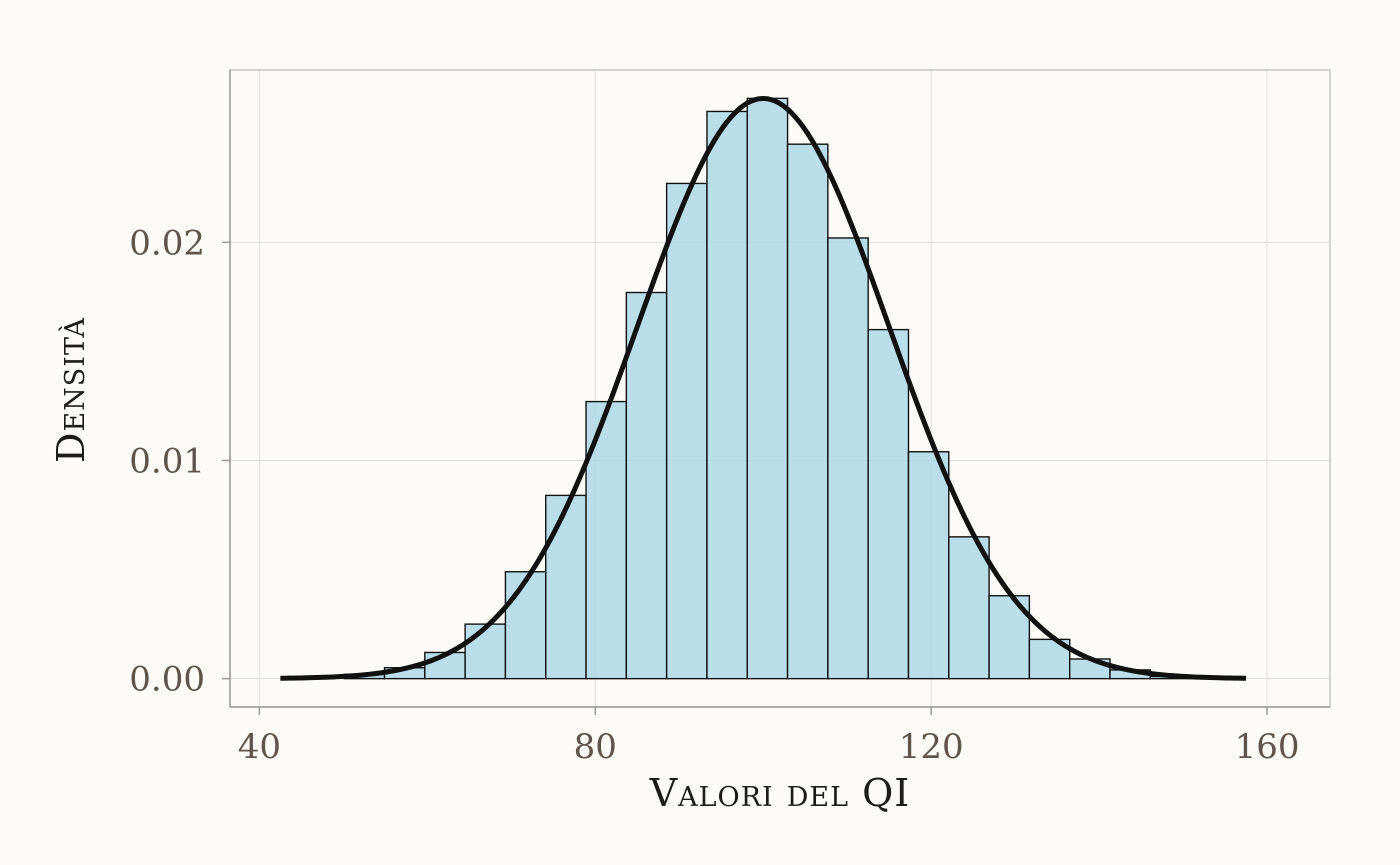 The height and width of the screenshot is (865, 1400). Describe the element at coordinates (167, 461) in the screenshot. I see `y-tick-label: 0.01` at that location.